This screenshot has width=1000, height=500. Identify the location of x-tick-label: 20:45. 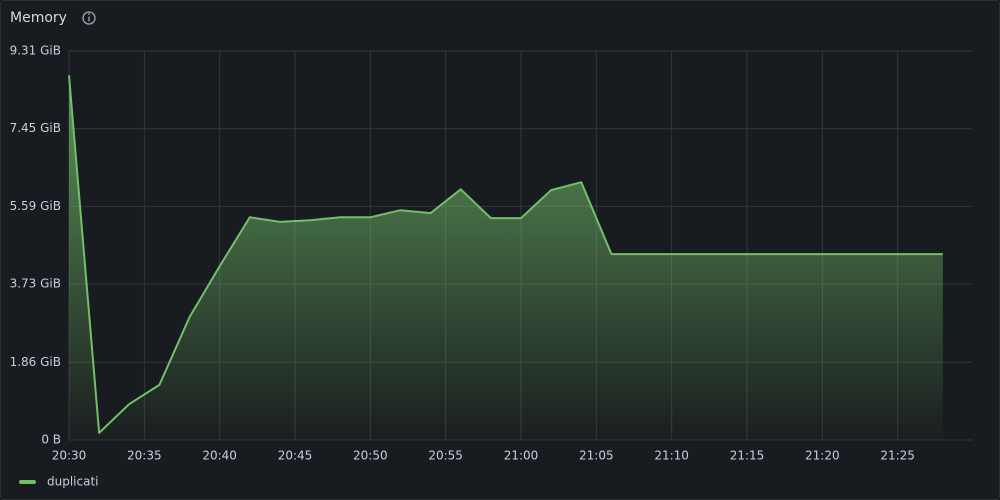
(295, 456).